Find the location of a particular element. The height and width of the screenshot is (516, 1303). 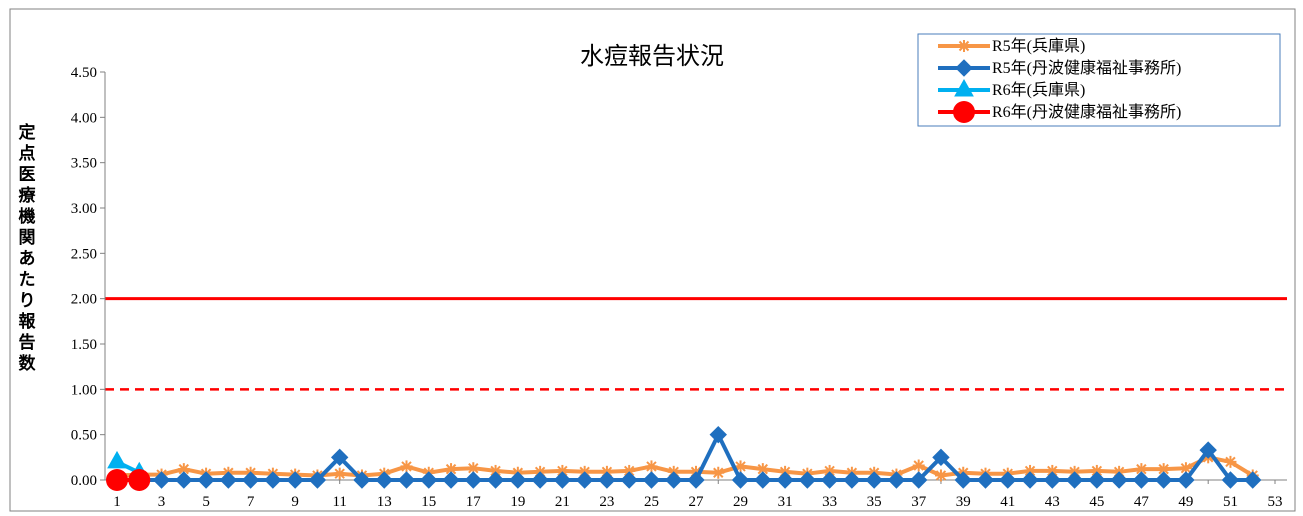

y-tick-label: 1.50 is located at coordinates (84, 345).